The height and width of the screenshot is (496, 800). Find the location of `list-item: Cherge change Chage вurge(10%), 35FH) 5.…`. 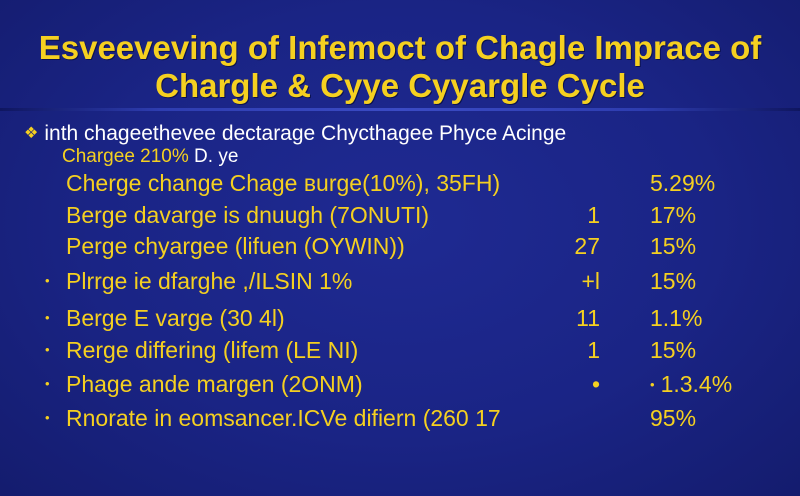

list-item: Cherge change Chage вurge(10%), 35FH) 5.… is located at coordinates (400, 183).